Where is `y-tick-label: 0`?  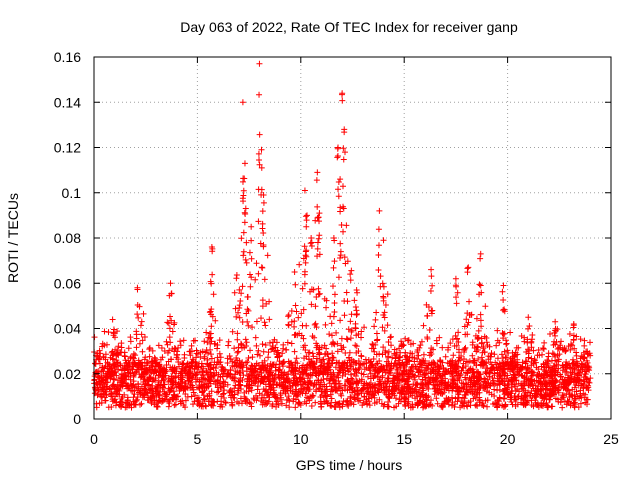 y-tick-label: 0 is located at coordinates (77, 419).